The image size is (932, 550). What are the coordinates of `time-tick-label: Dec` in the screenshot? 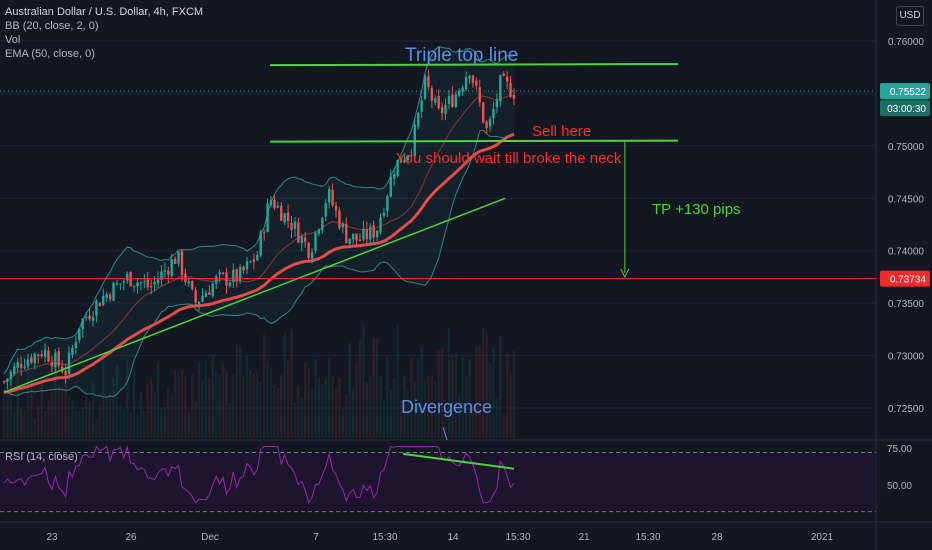 It's located at (210, 537).